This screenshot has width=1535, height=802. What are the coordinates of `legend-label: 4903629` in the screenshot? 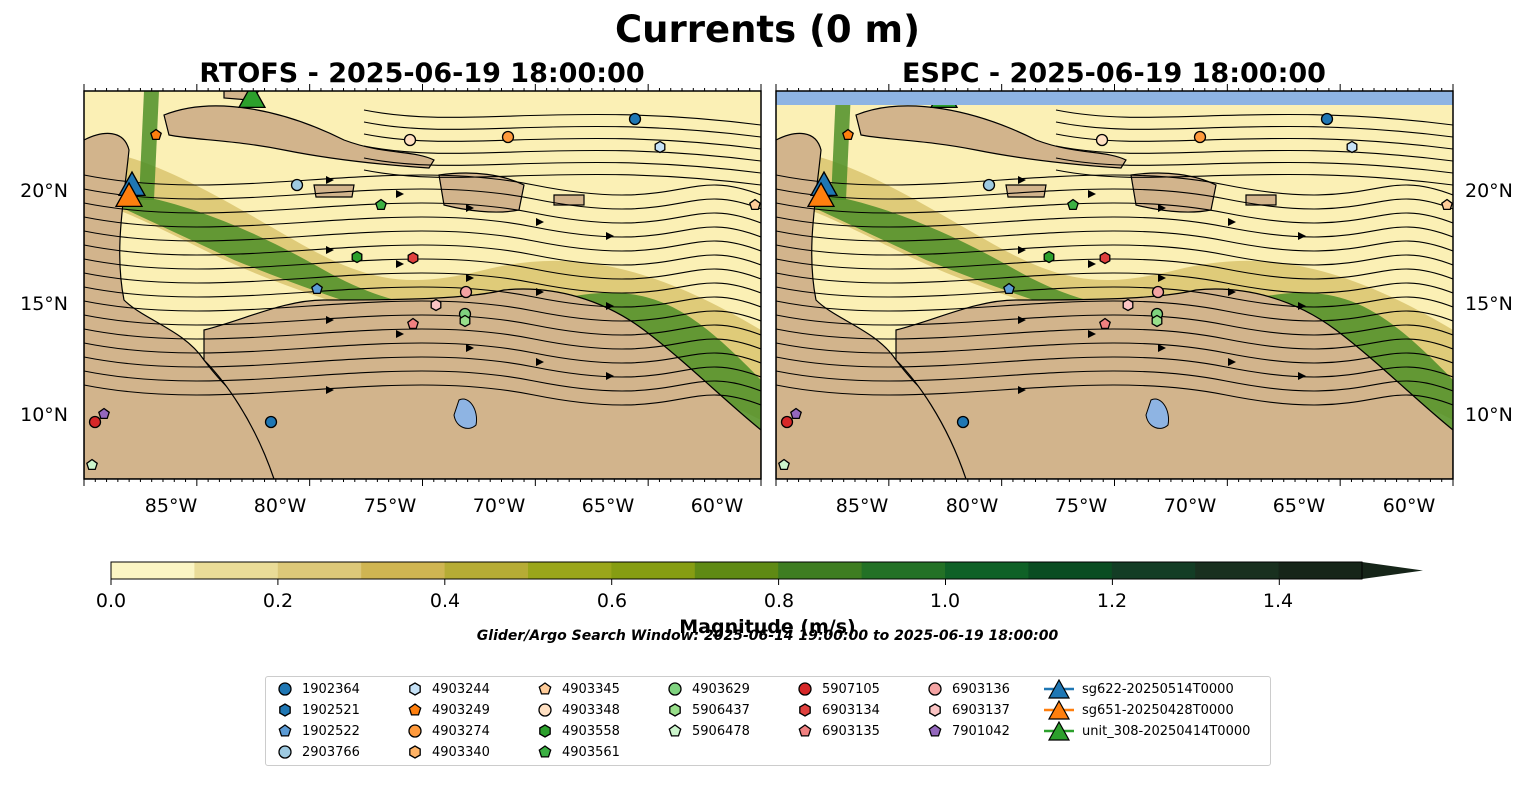 It's located at (721, 689).